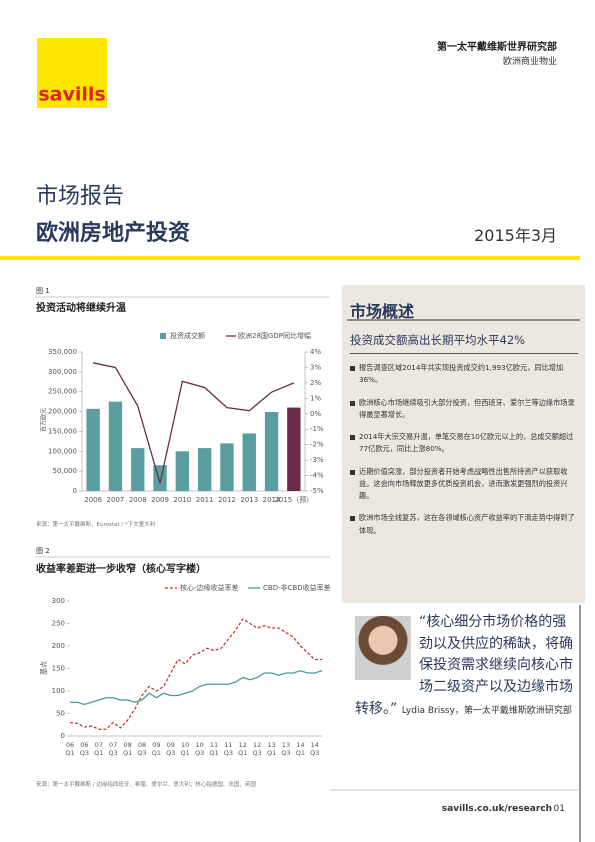  What do you see at coordinates (113, 749) in the screenshot?
I see `x-tick-label: 07 Q3` at bounding box center [113, 749].